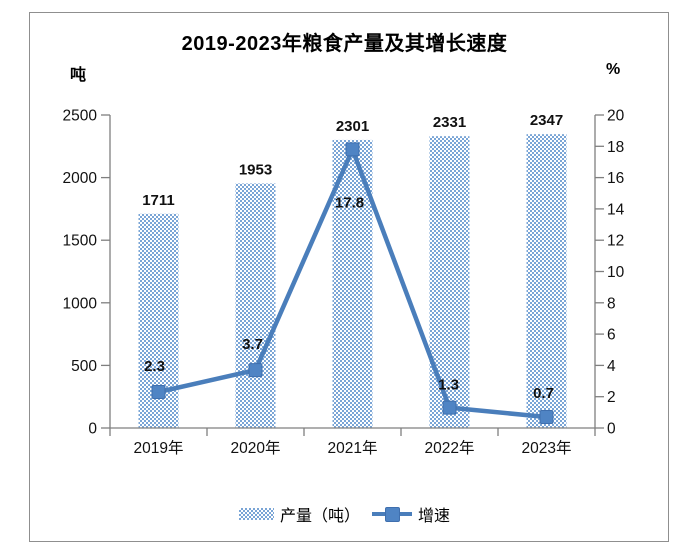 The width and height of the screenshot is (689, 551). Describe the element at coordinates (159, 448) in the screenshot. I see `x-axis-category-label: 2019年` at that location.